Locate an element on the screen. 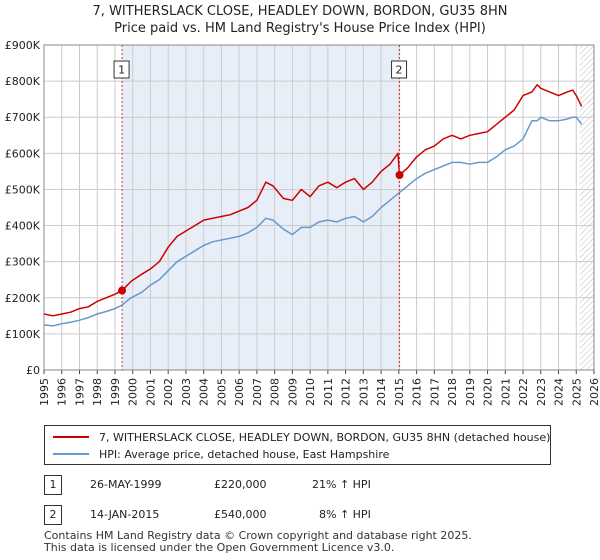 This screenshot has height=560, width=600. x-tick-label: 1995 is located at coordinates (44, 392).